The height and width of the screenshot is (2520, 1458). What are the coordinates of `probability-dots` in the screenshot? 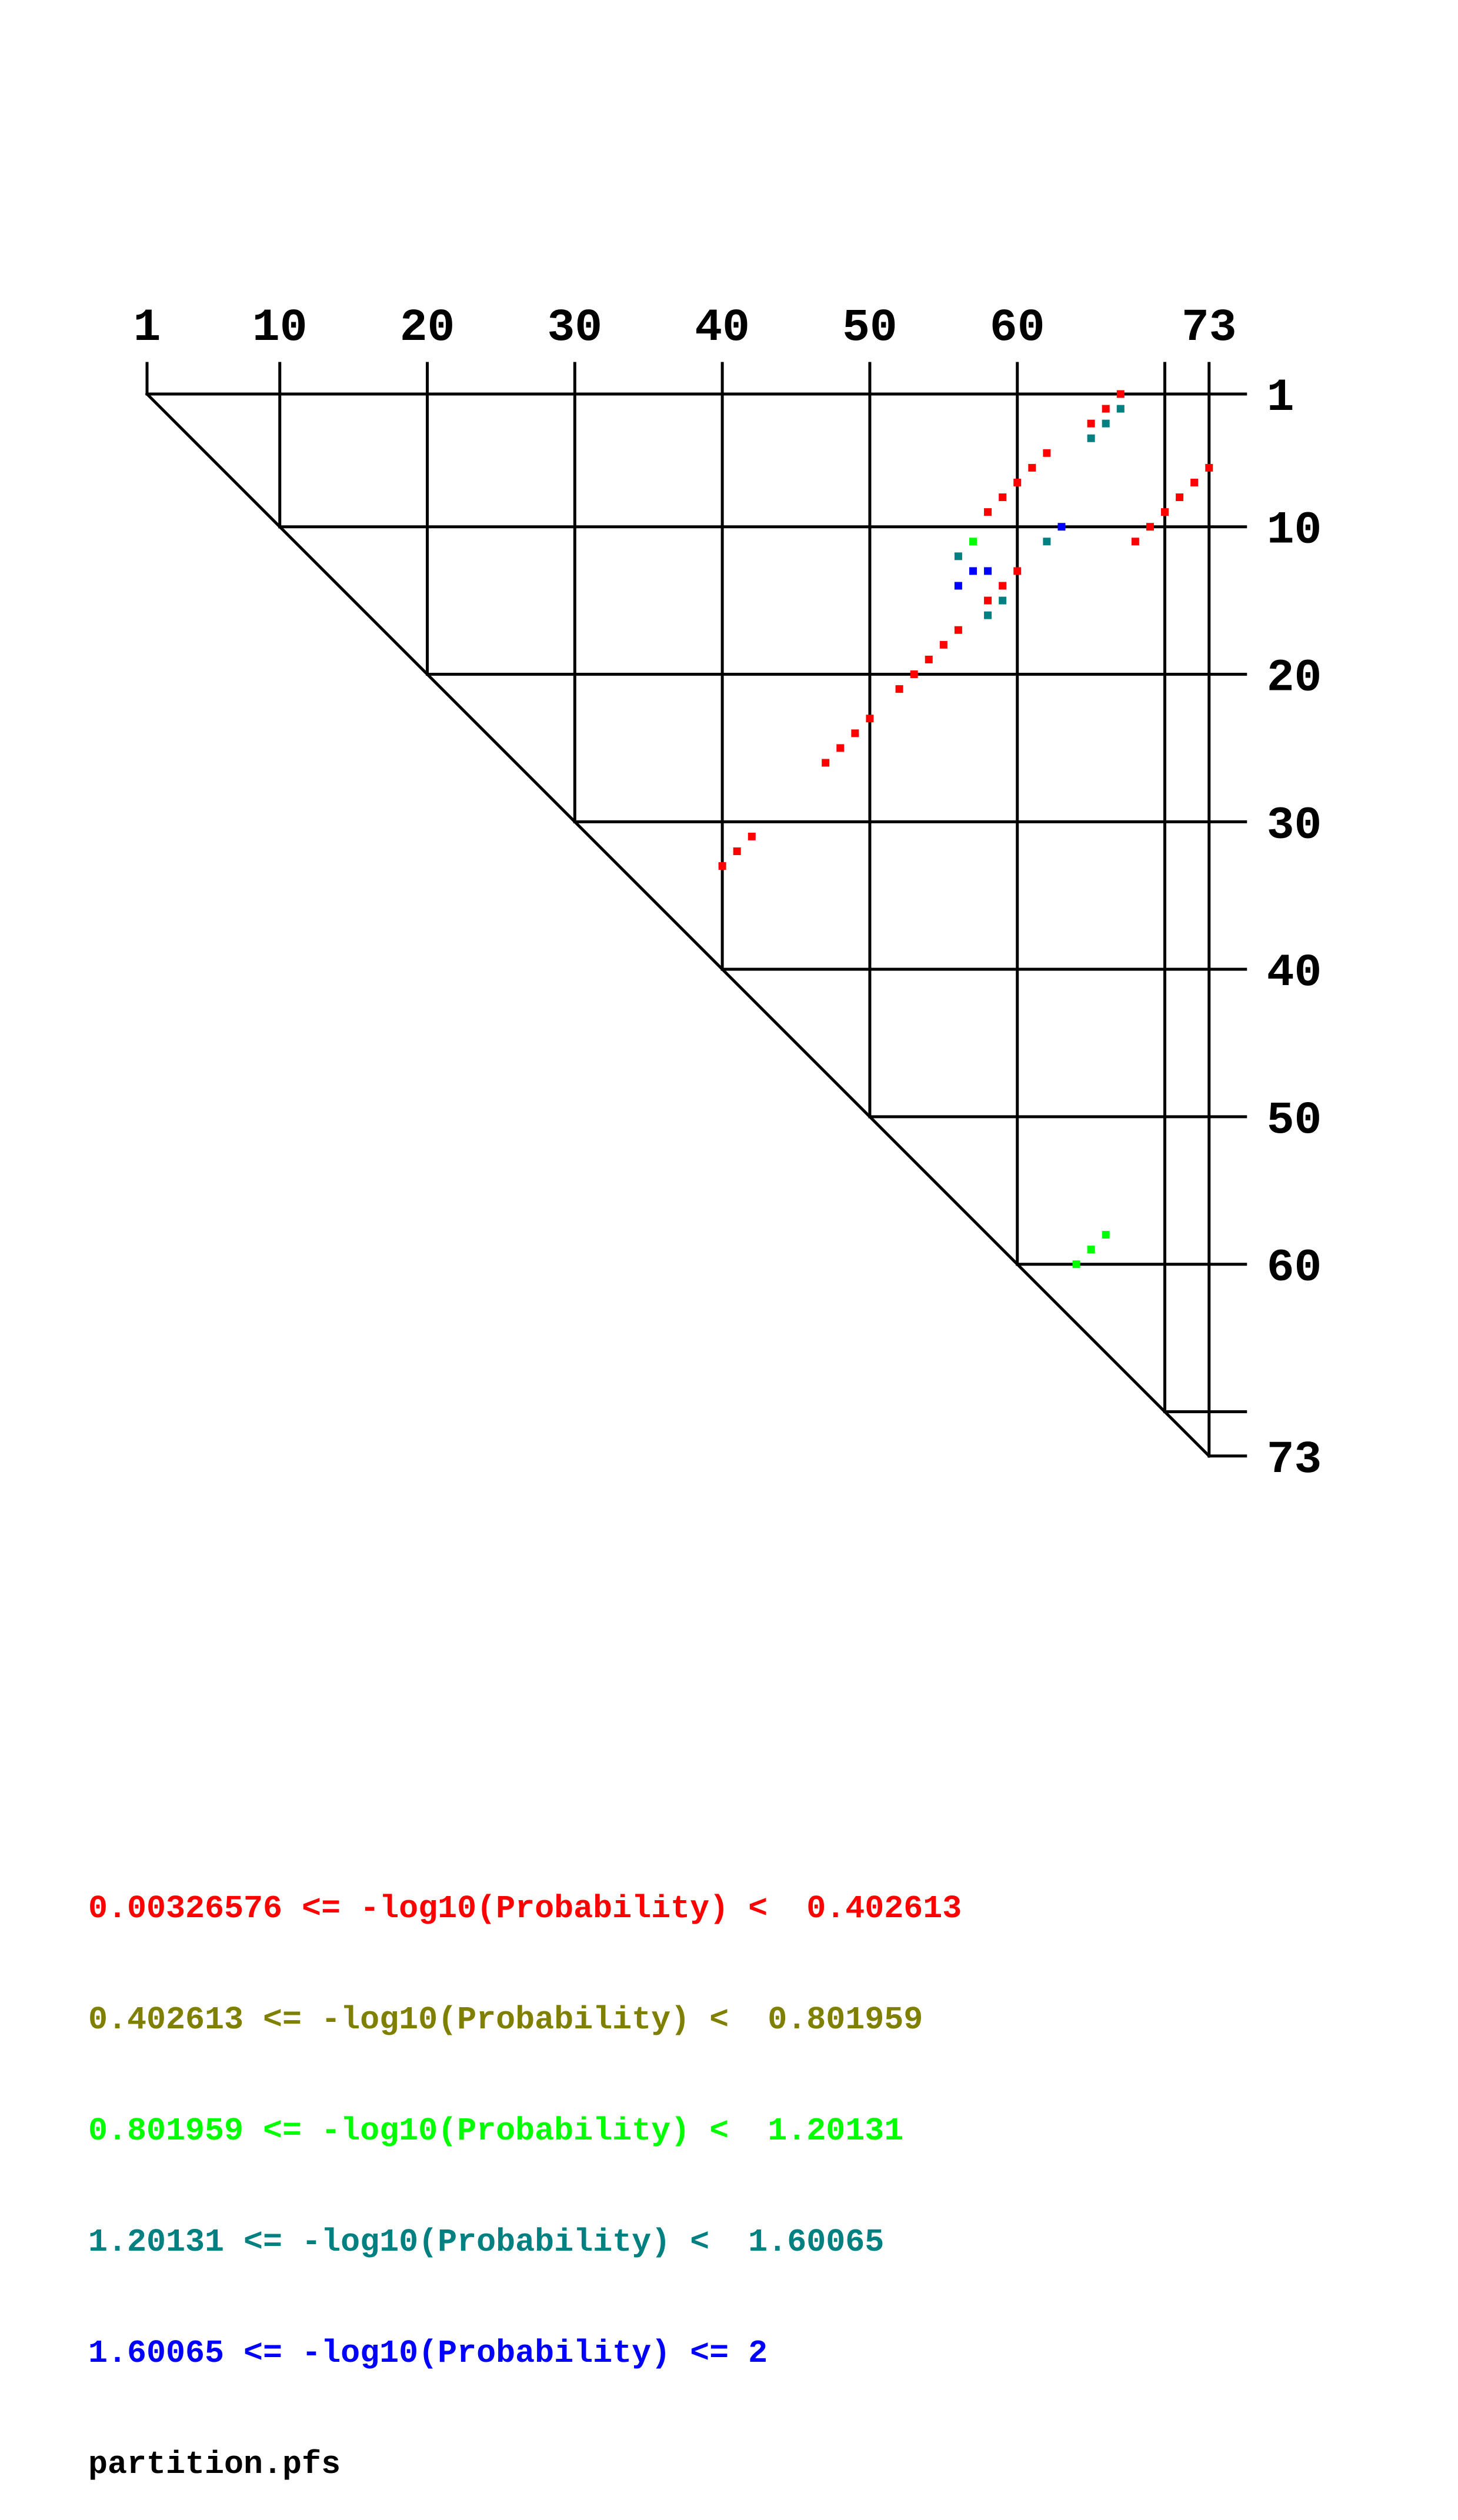 It's located at (965, 829).